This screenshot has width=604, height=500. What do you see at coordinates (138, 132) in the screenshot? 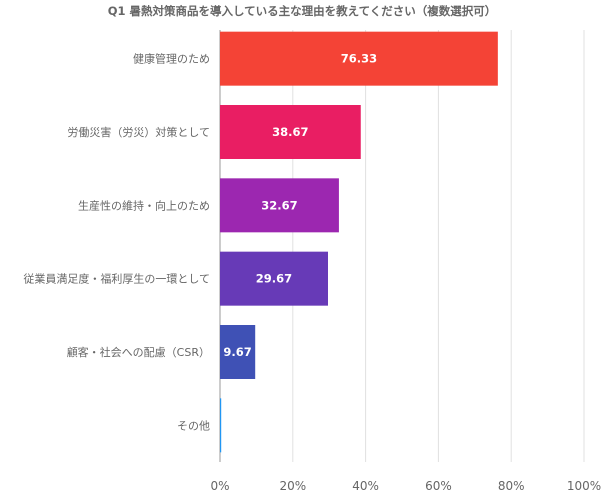
I see `category-label: 労働災害（労災）対策として` at bounding box center [138, 132].